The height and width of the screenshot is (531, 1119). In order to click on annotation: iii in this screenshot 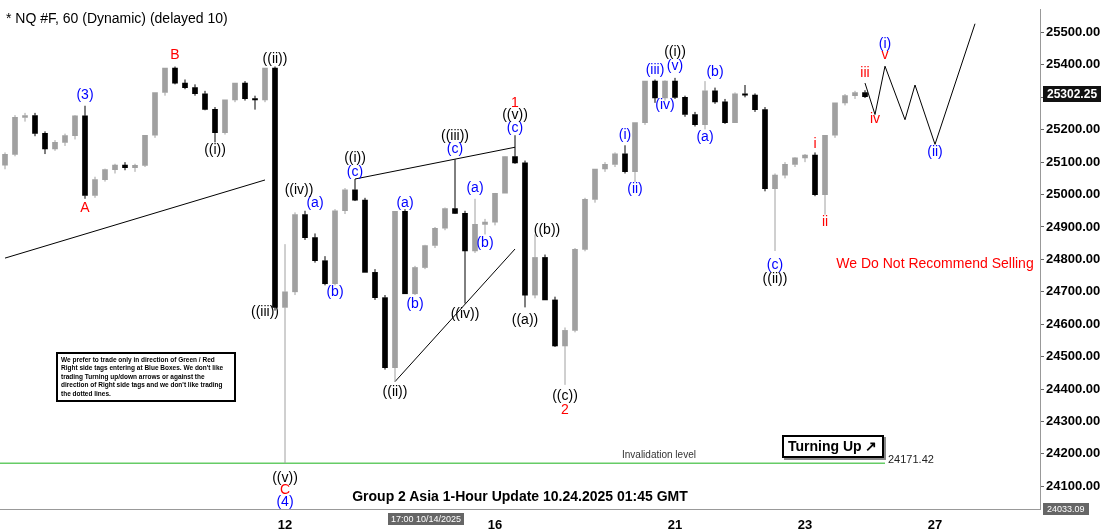, I will do `click(865, 71)`.